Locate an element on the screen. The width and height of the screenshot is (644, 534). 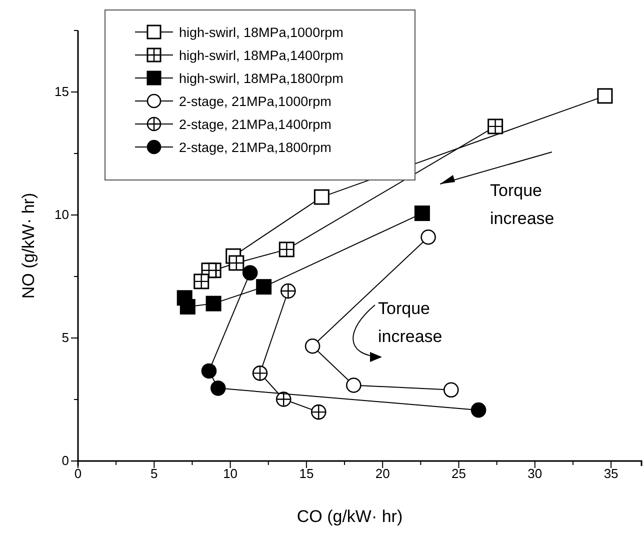
x-tick-label: 25 is located at coordinates (459, 474).